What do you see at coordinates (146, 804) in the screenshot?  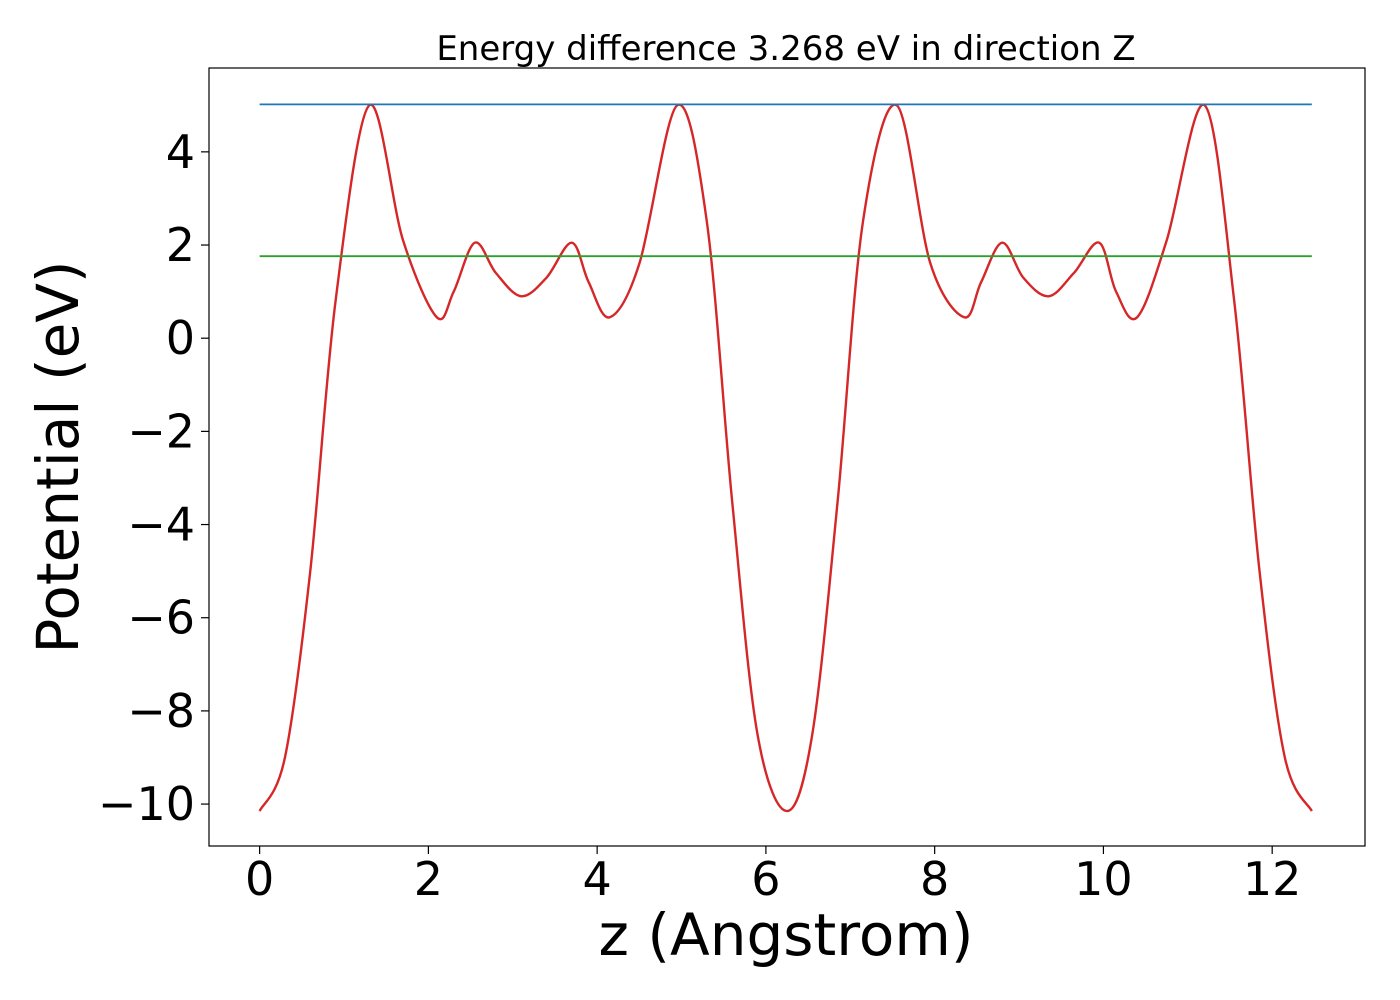 I see `y-tick-label: −10` at bounding box center [146, 804].